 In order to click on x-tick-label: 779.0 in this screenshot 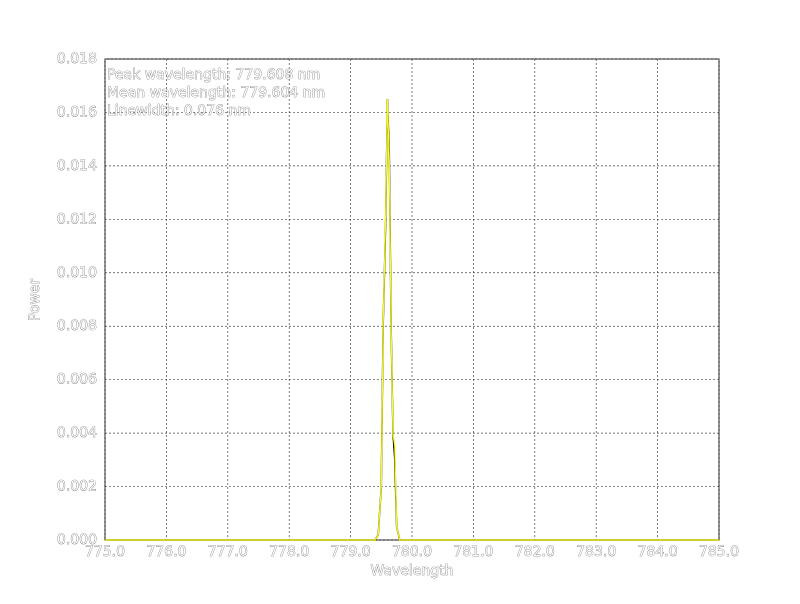, I will do `click(351, 552)`.